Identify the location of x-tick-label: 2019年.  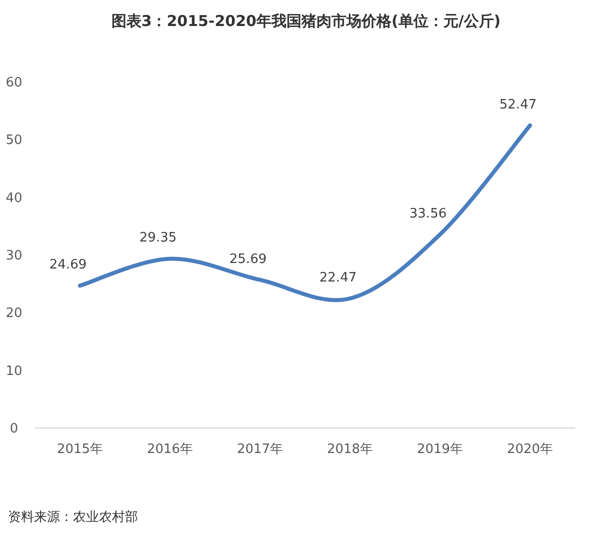
(440, 449).